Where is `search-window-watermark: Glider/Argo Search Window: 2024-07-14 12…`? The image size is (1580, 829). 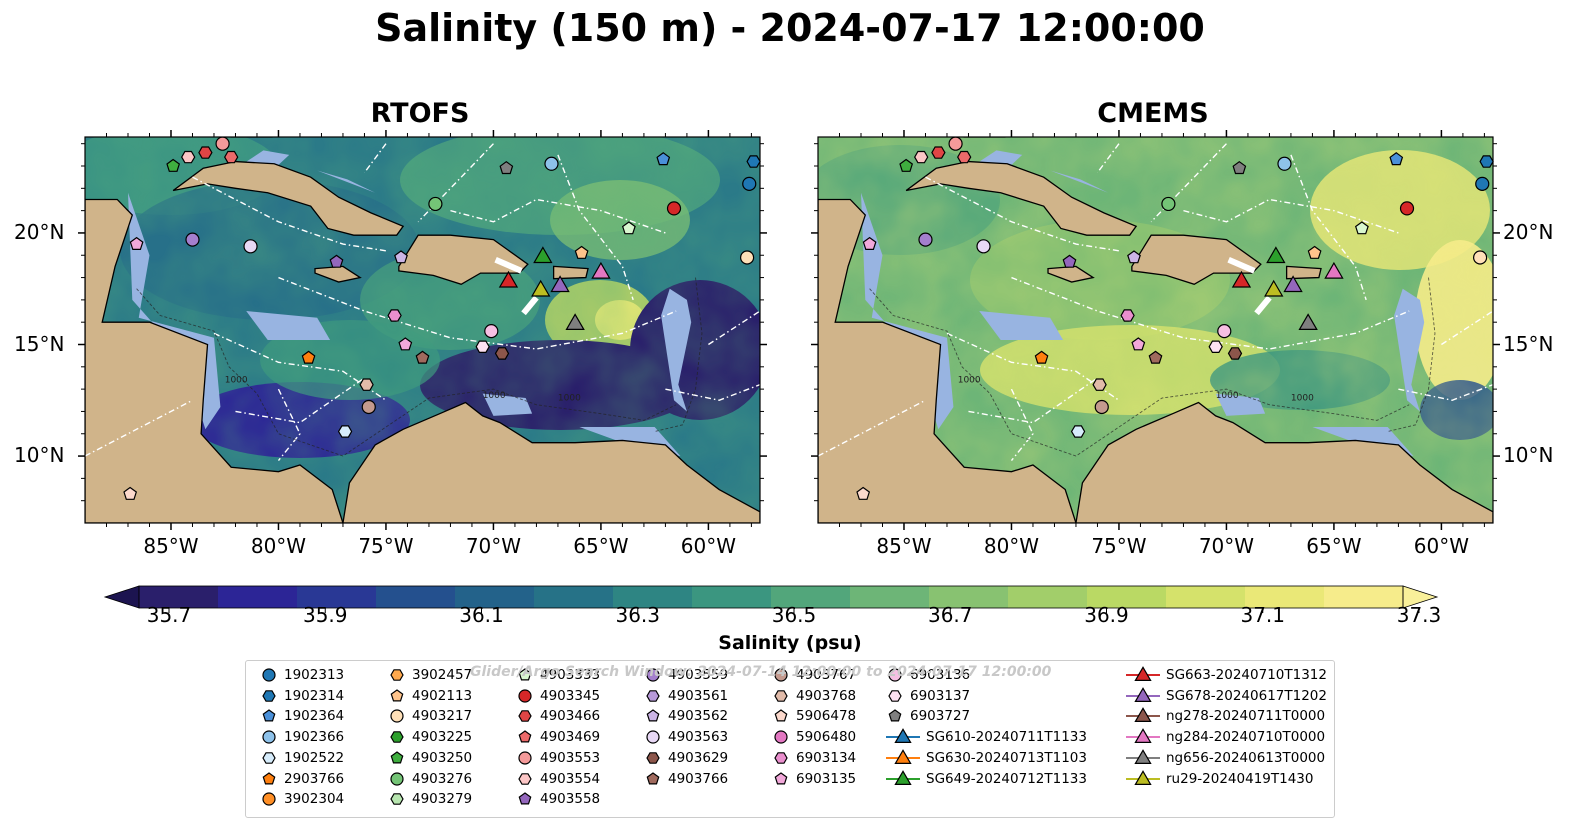 search-window-watermark: Glider/Argo Search Window: 2024-07-14 12… is located at coordinates (761, 672).